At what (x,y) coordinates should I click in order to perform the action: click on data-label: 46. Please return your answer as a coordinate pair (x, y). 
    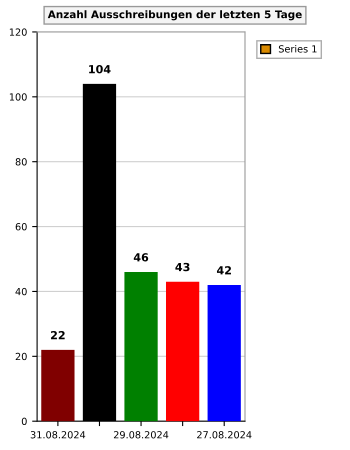
    Looking at the image, I should click on (141, 257).